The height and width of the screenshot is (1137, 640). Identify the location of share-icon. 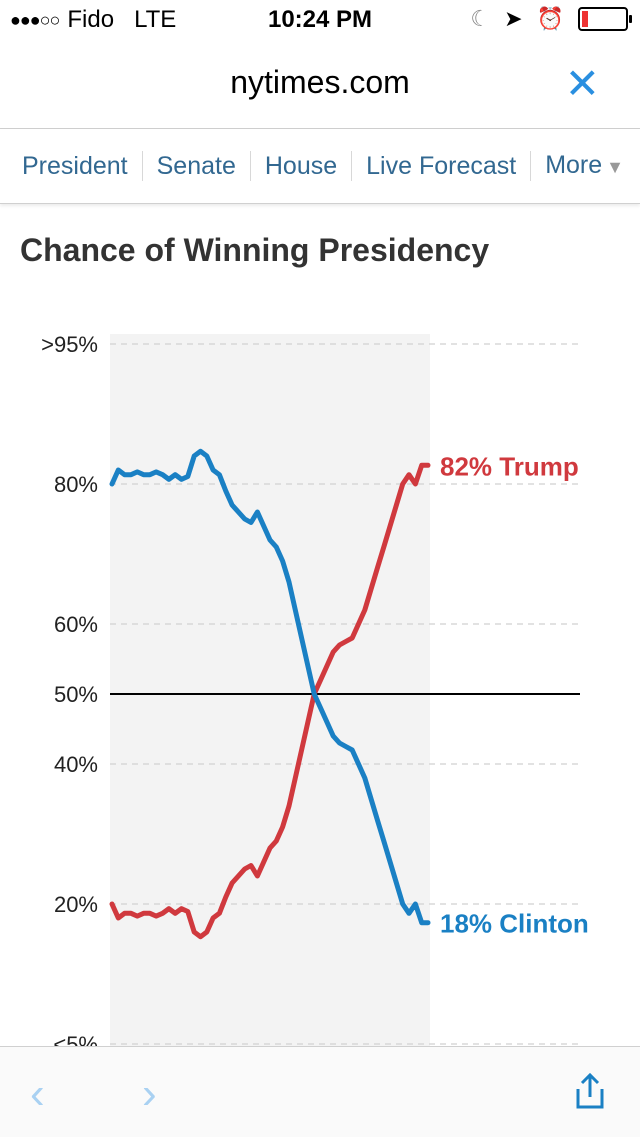
(590, 1093).